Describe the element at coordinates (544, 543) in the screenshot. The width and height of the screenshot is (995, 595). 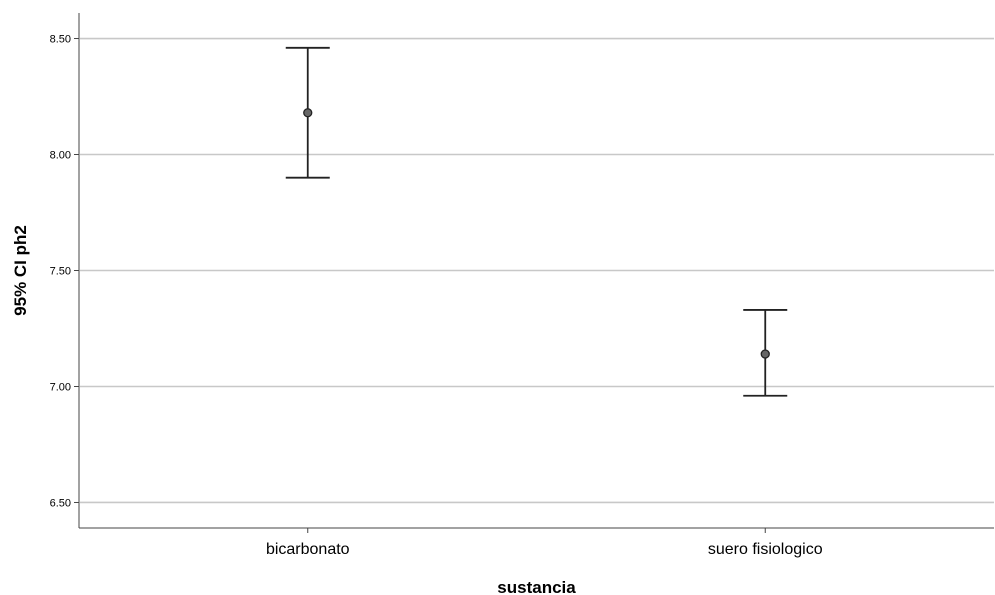
I see `x-category-labels: bicarbonato suero fisiologico` at that location.